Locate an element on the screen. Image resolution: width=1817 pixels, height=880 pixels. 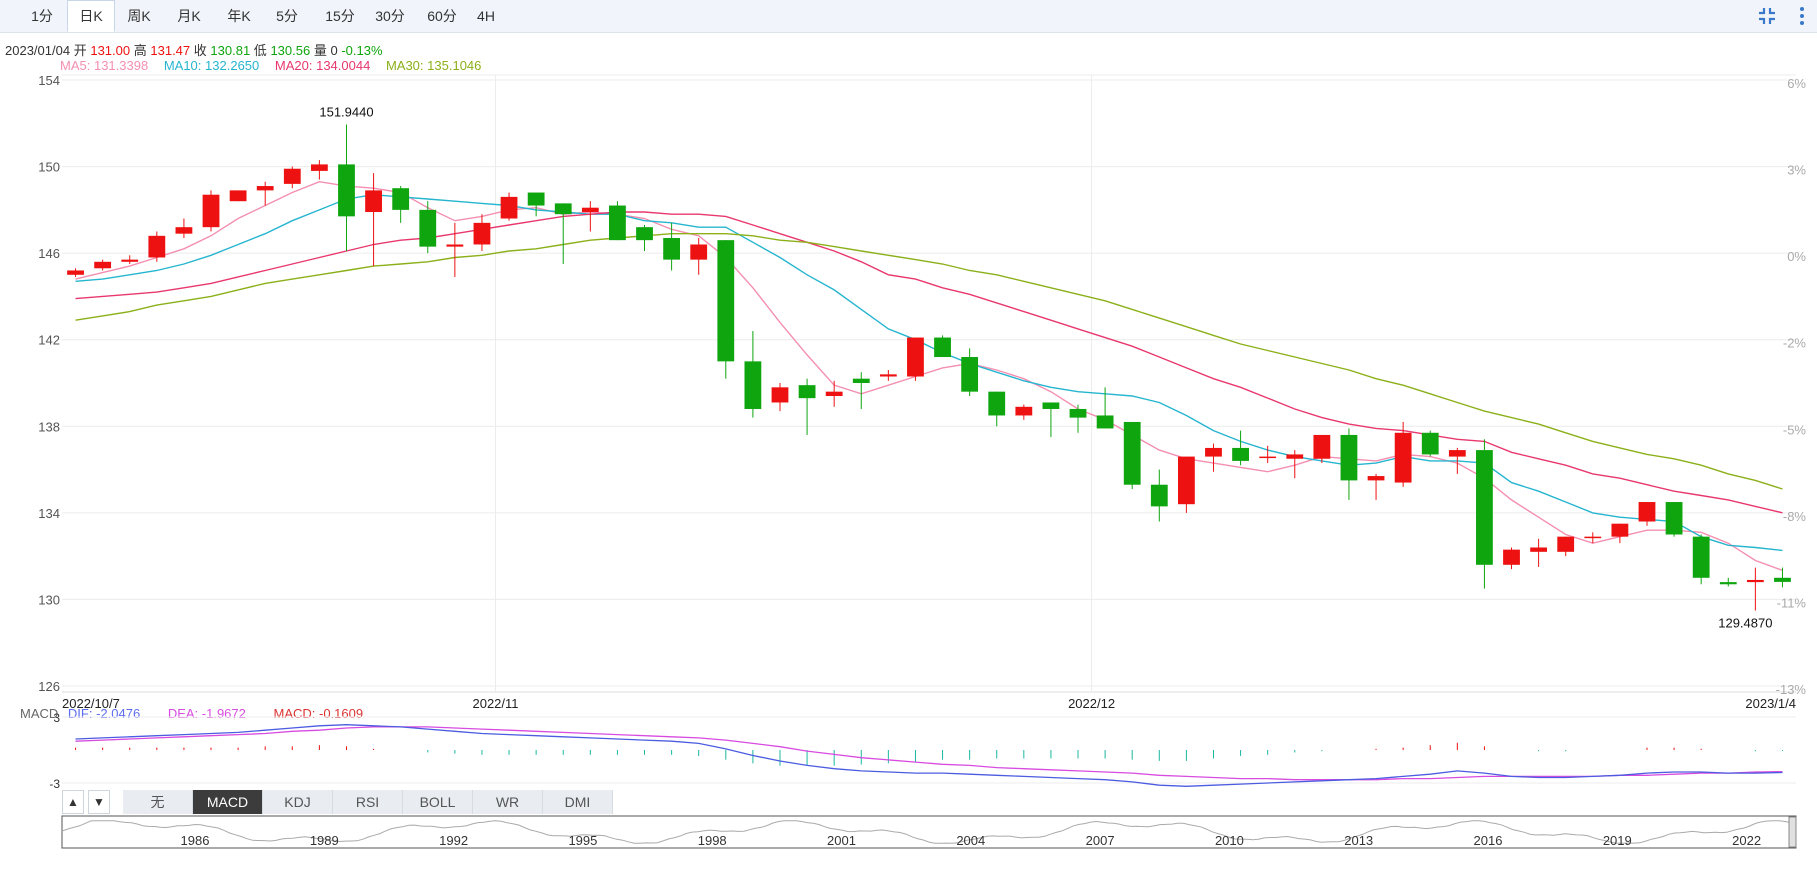
pct-tick-label: -2% is located at coordinates (1795, 343).